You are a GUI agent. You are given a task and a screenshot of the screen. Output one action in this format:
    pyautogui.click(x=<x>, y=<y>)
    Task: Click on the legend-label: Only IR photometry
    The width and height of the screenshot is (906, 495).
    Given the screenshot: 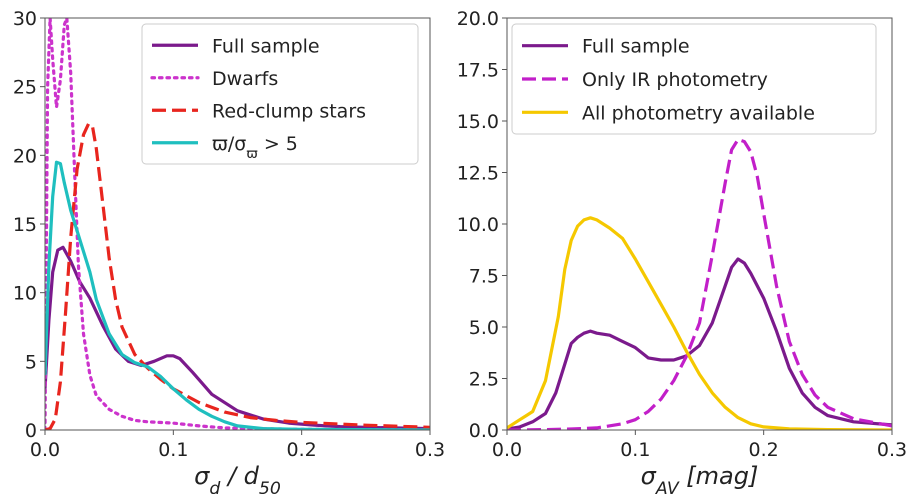 What is the action you would take?
    pyautogui.click(x=675, y=80)
    